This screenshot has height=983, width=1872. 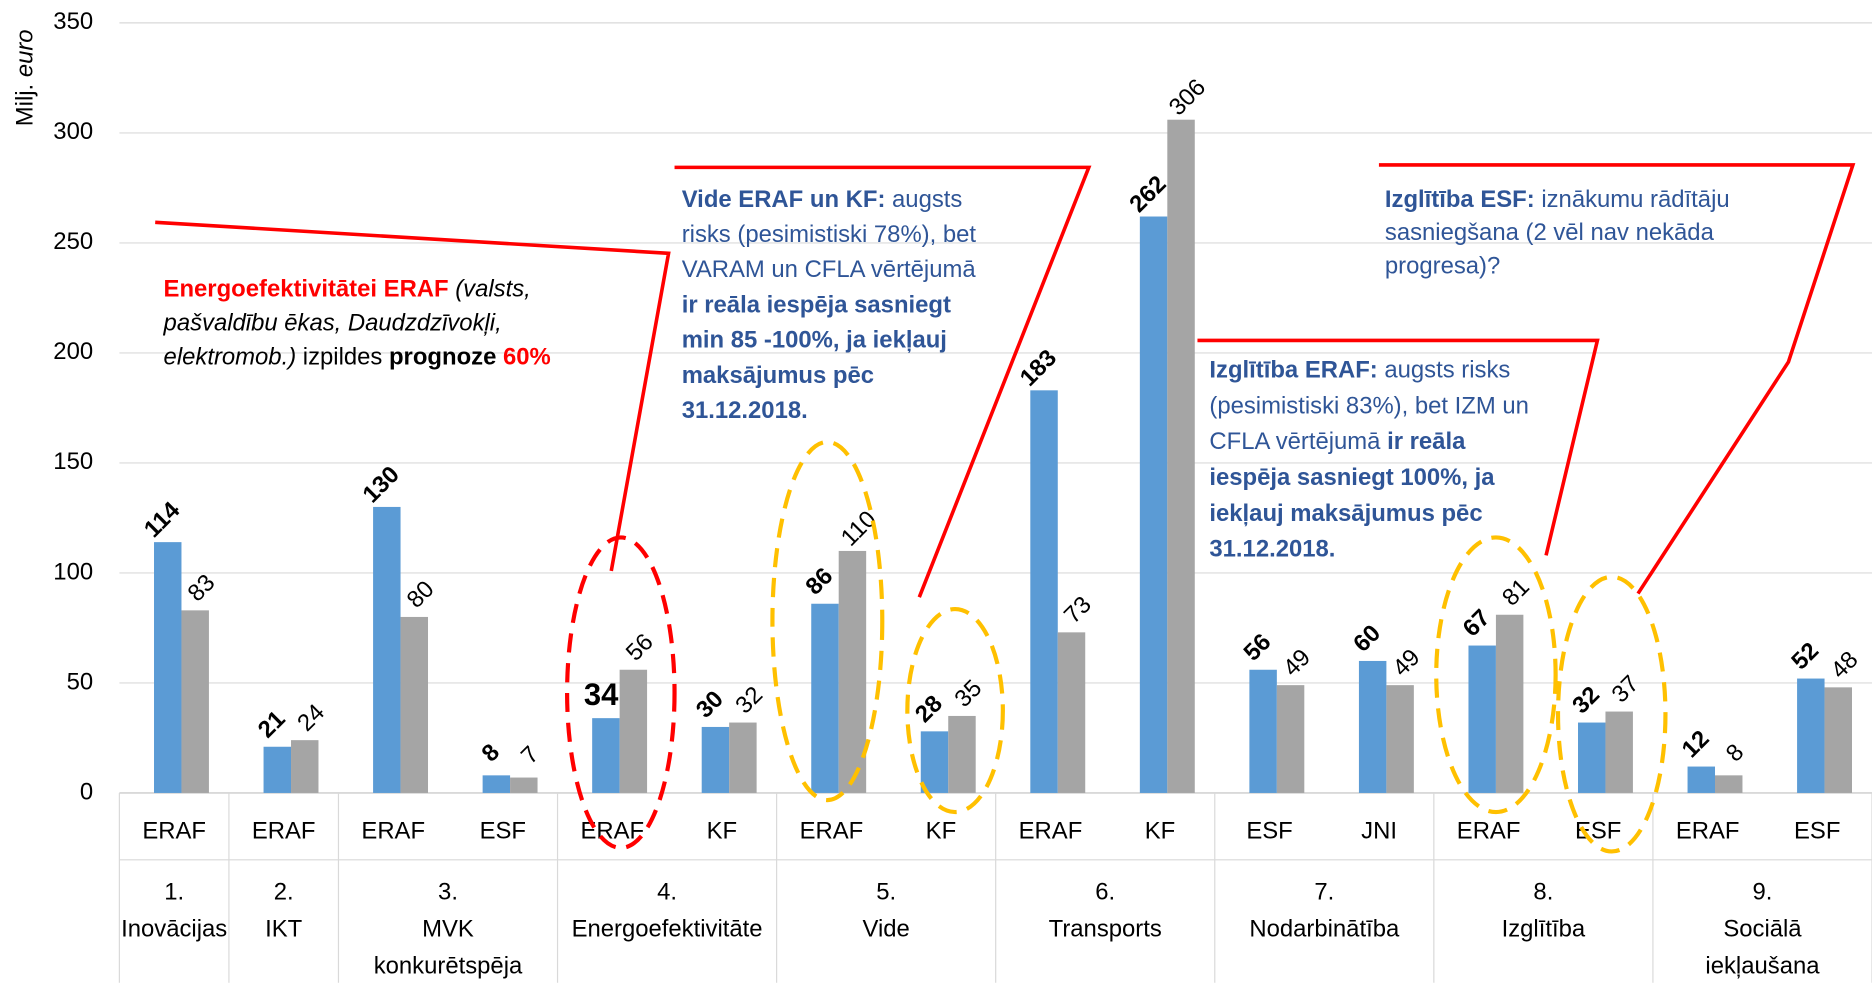 I want to click on annotation-line: CFLA vērtējumā ir reāla, so click(x=1337, y=441).